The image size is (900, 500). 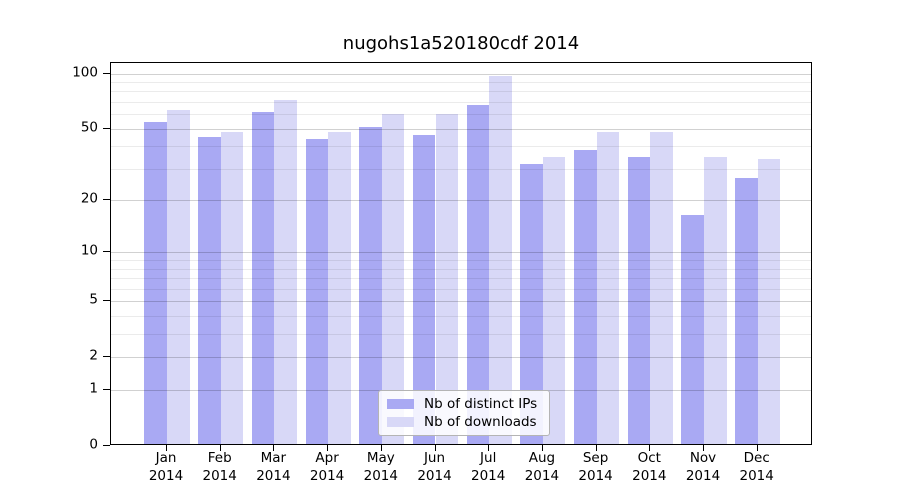 What do you see at coordinates (166, 448) in the screenshot?
I see `x-tick-mark-jan` at bounding box center [166, 448].